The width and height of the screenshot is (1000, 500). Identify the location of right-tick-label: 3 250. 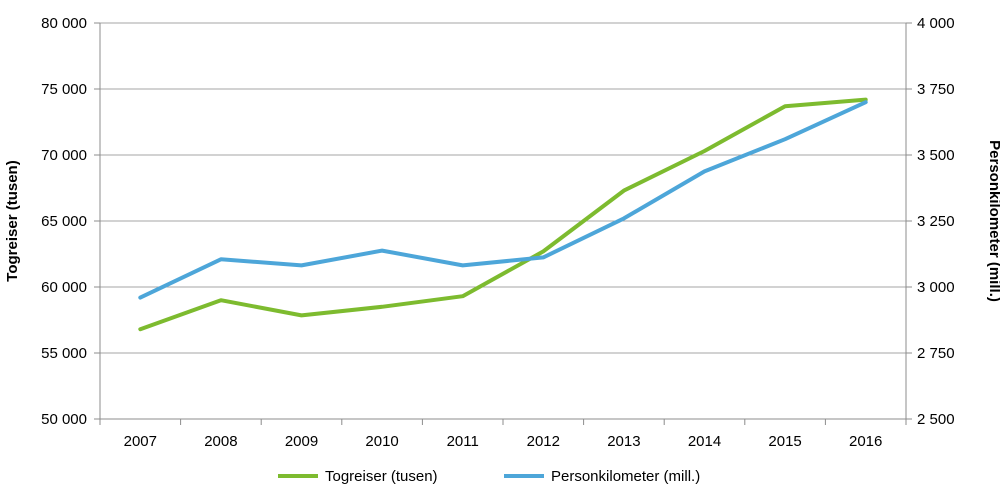
(936, 221).